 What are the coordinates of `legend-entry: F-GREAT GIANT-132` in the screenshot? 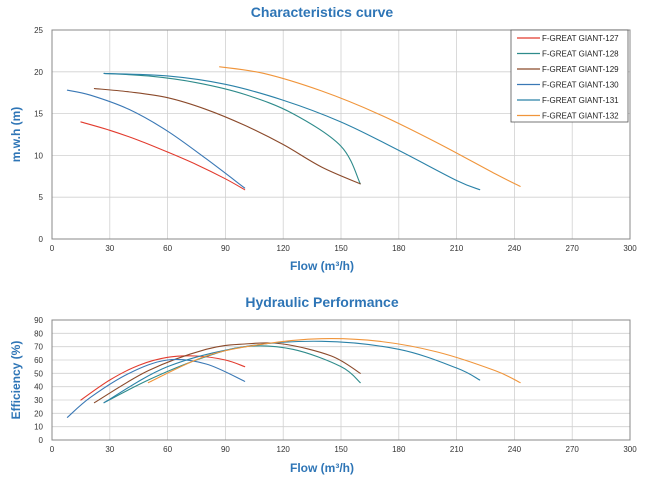 It's located at (580, 116).